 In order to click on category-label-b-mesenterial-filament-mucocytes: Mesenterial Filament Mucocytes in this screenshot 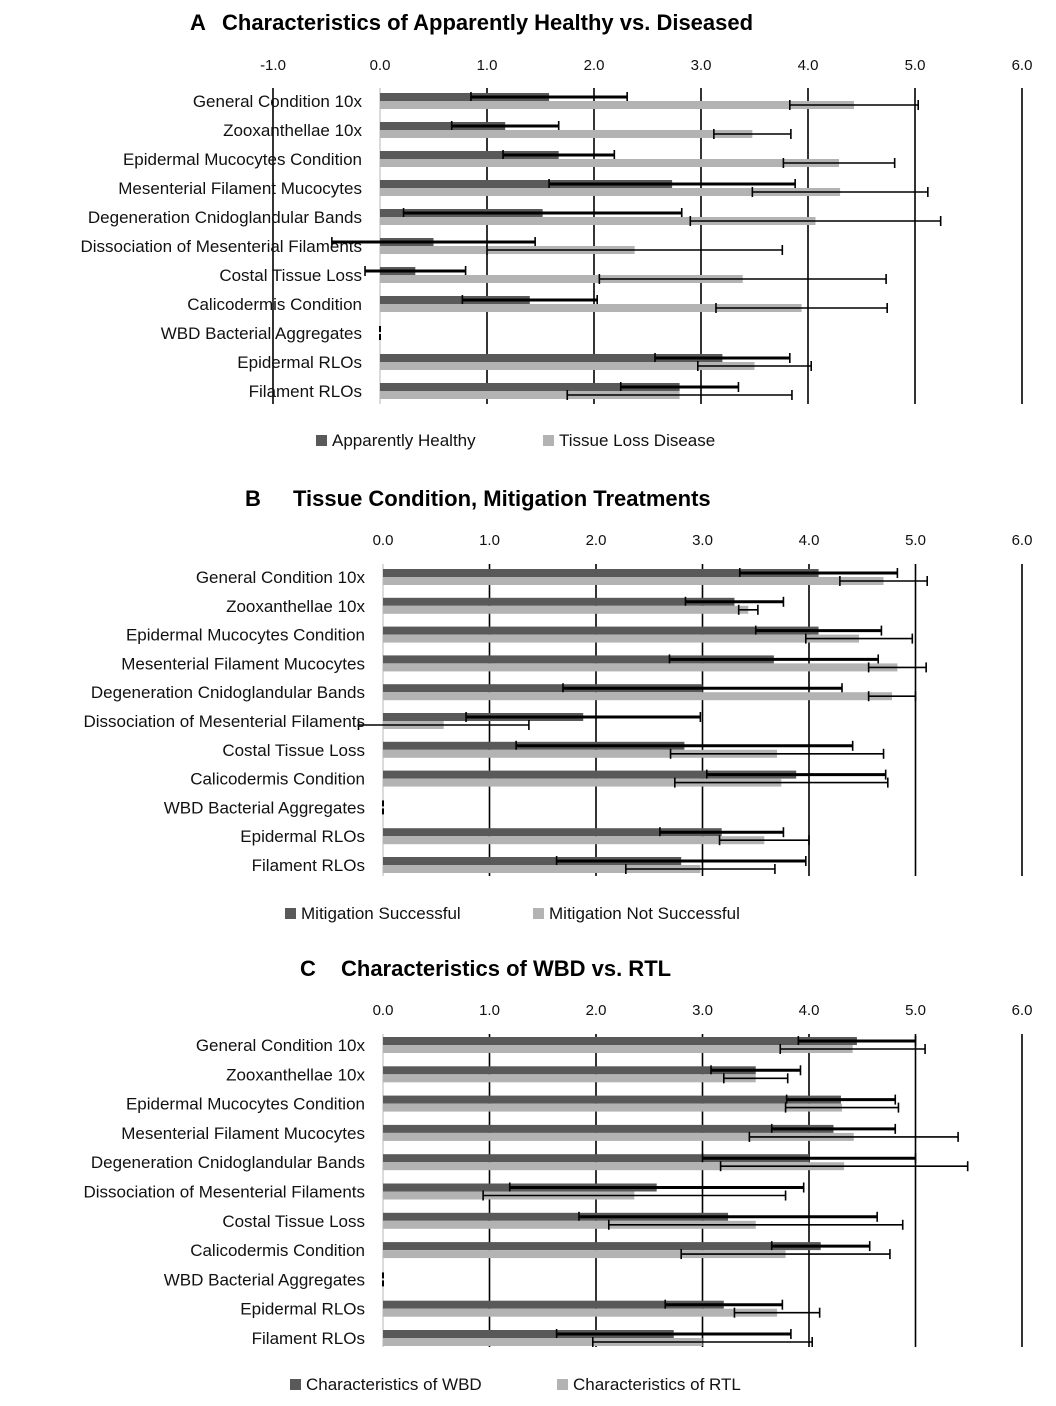, I will do `click(243, 663)`.